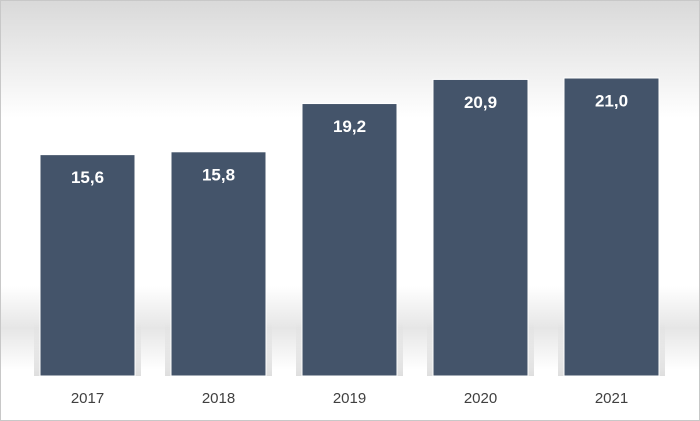  I want to click on x-tick-label: 2017, so click(87, 398).